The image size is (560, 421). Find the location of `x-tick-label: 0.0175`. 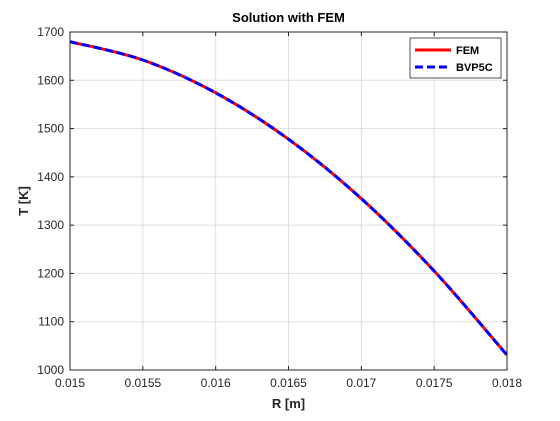

x-tick-label: 0.0175 is located at coordinates (434, 383).